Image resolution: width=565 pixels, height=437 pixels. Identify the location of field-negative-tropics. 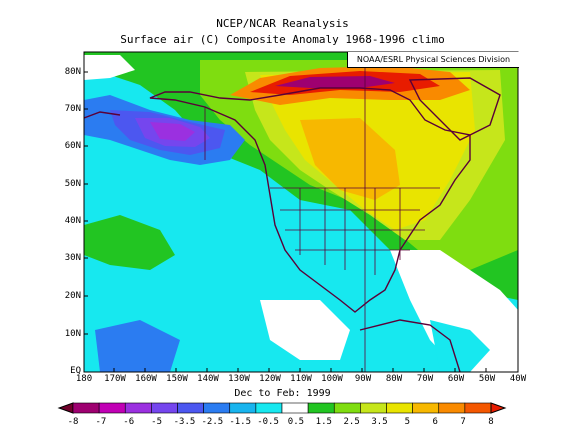
(137, 346).